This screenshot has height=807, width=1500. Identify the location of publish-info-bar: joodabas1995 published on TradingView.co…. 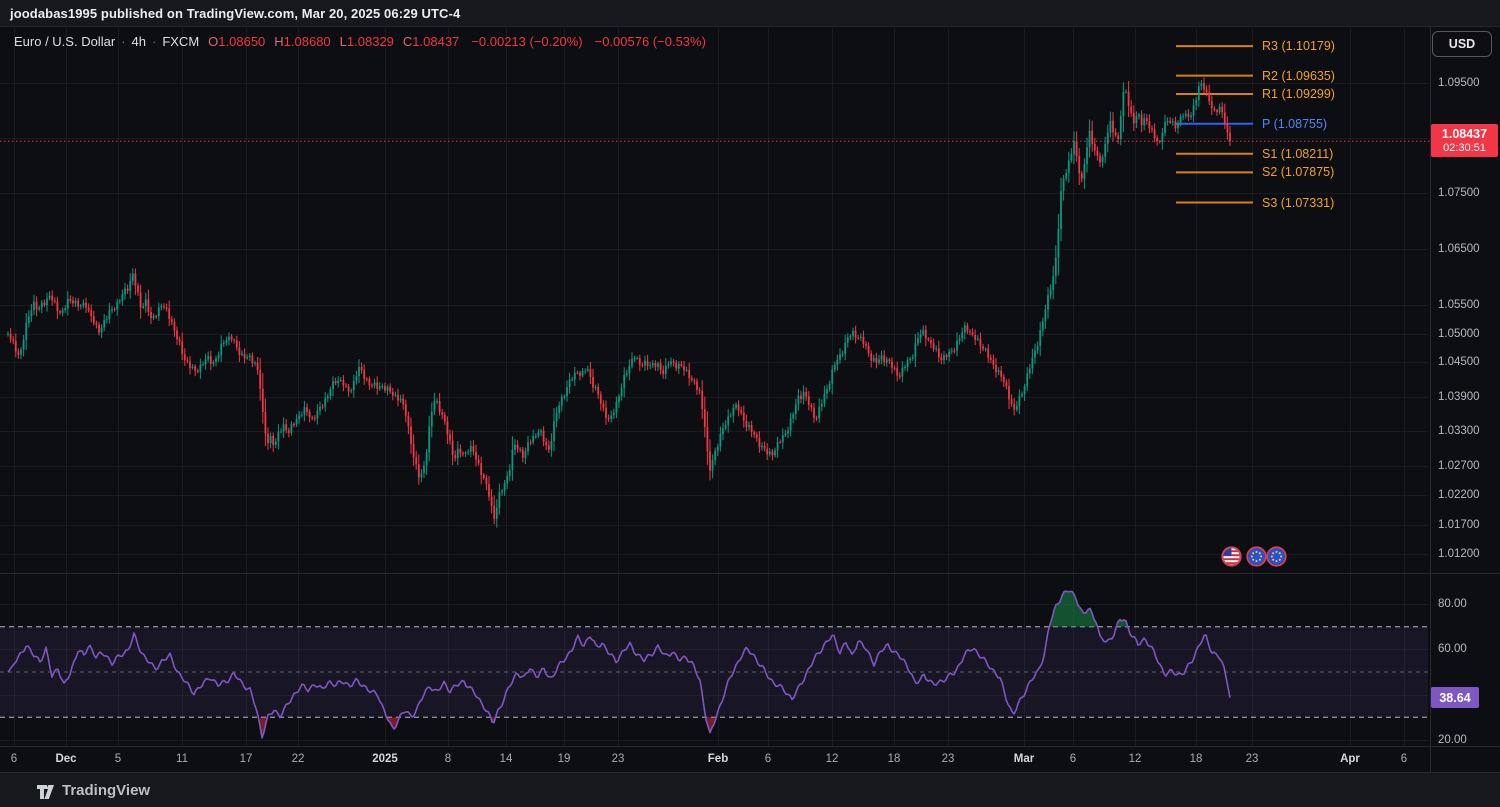
(750, 13).